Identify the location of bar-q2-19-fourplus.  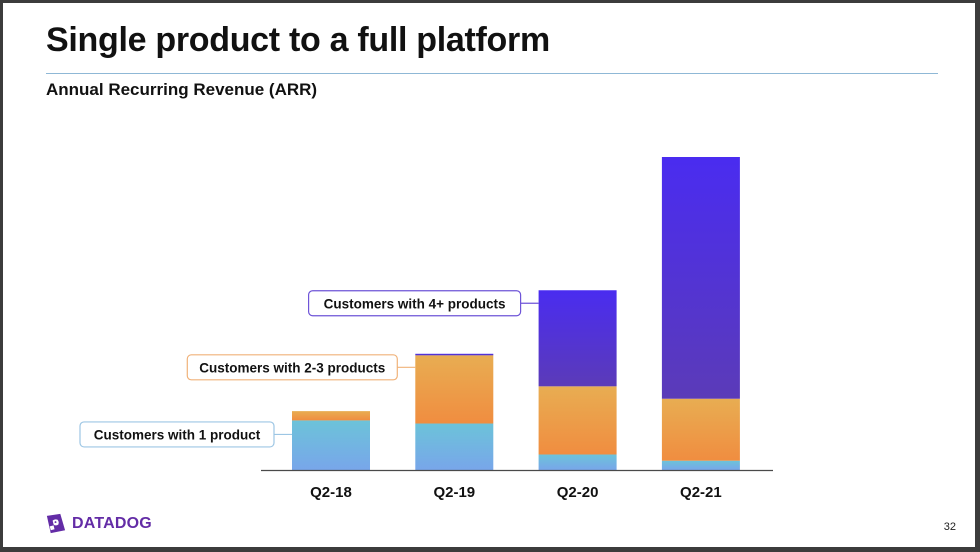
(454, 354).